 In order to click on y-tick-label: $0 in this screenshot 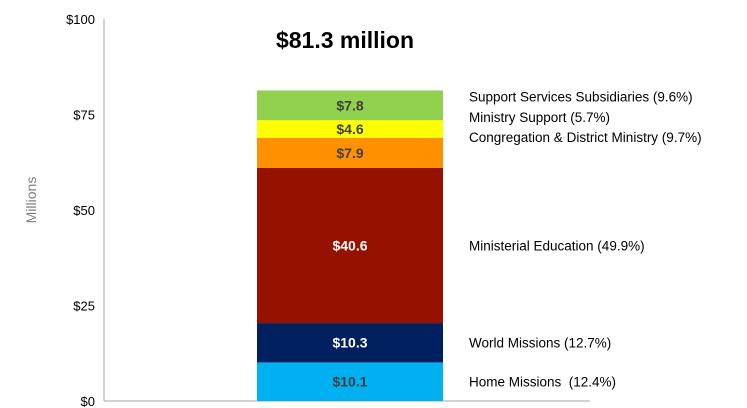, I will do `click(88, 401)`.